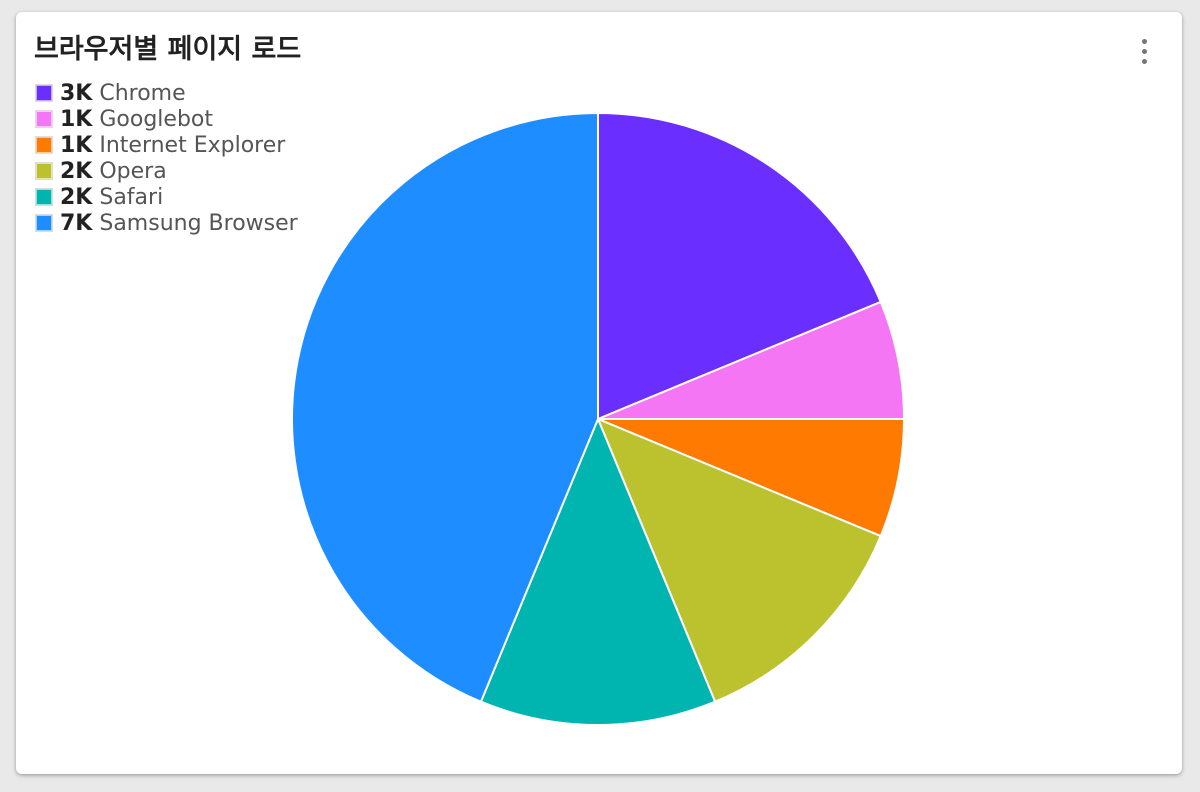  Describe the element at coordinates (76, 223) in the screenshot. I see `legend-value: 7K` at that location.